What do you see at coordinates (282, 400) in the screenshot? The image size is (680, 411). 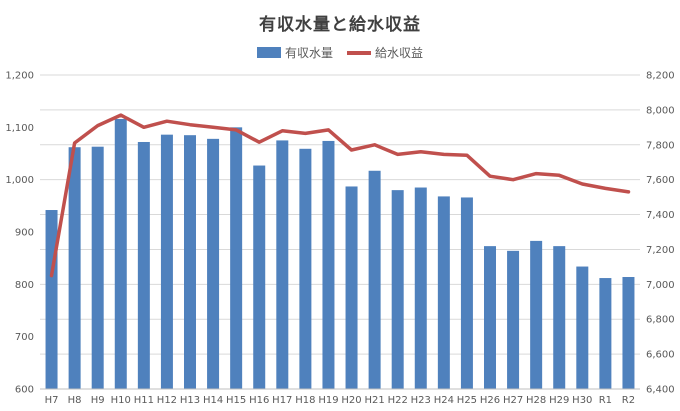 I see `x-axis-tick-label: H17` at bounding box center [282, 400].